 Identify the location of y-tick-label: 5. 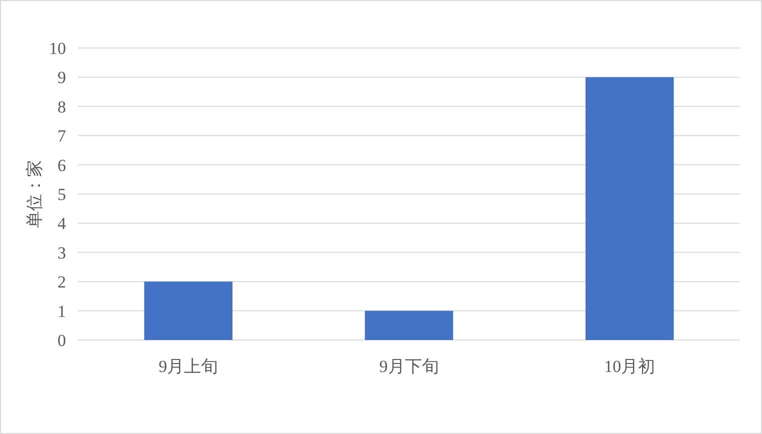
(62, 194).